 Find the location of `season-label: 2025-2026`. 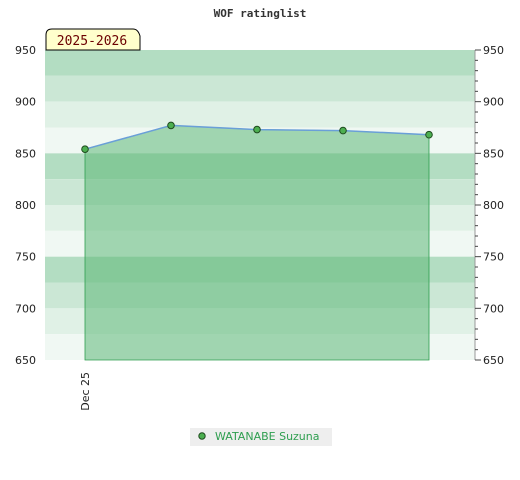

season-label: 2025-2026 is located at coordinates (93, 39).